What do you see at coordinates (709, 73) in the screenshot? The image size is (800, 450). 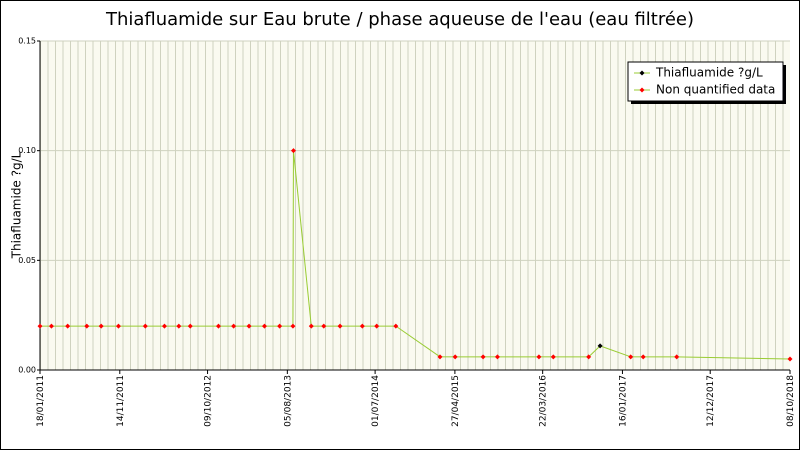 I see `legend-label: Thiafluamide ?g/L` at bounding box center [709, 73].